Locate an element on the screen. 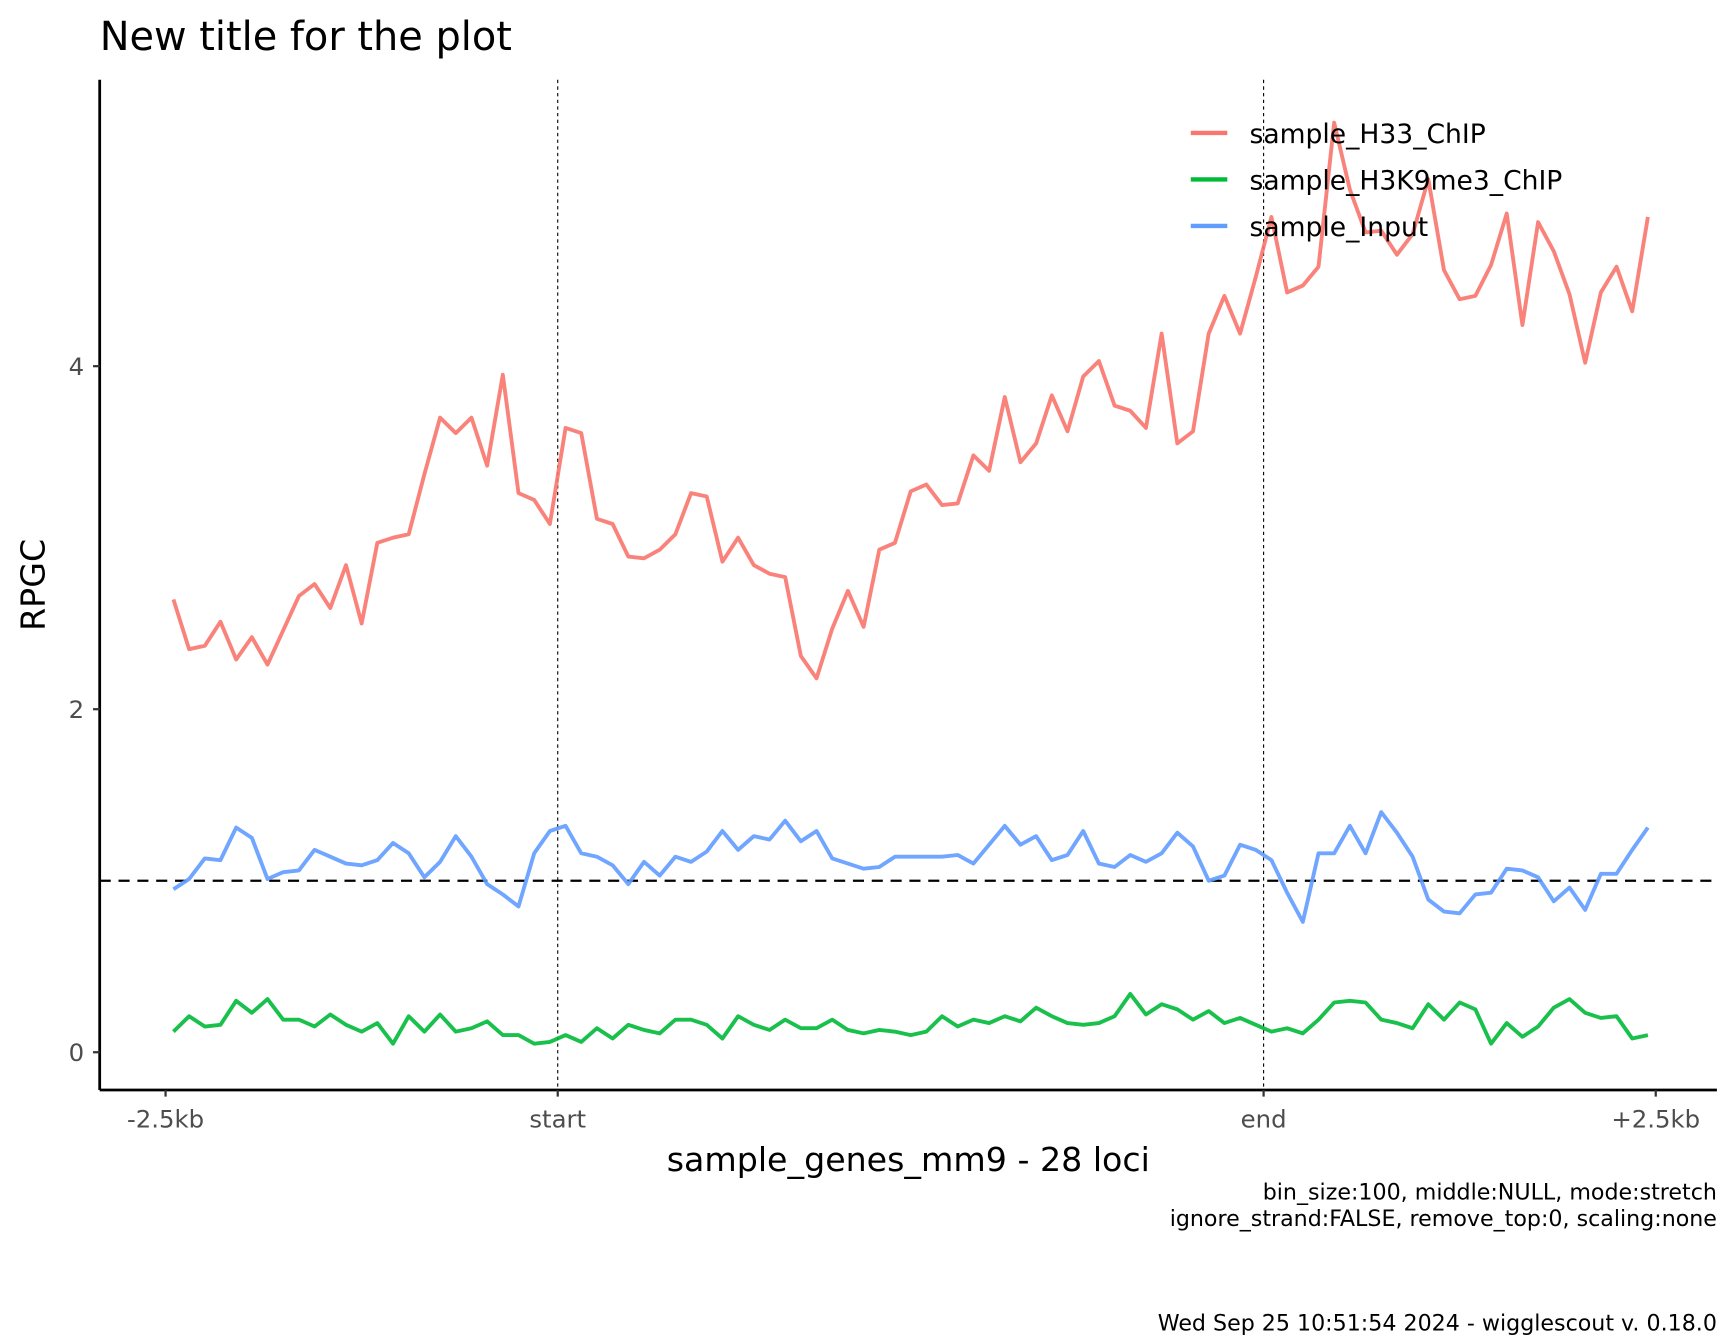  legend-label: sample_H3K9me3_ChIP is located at coordinates (1405, 180).